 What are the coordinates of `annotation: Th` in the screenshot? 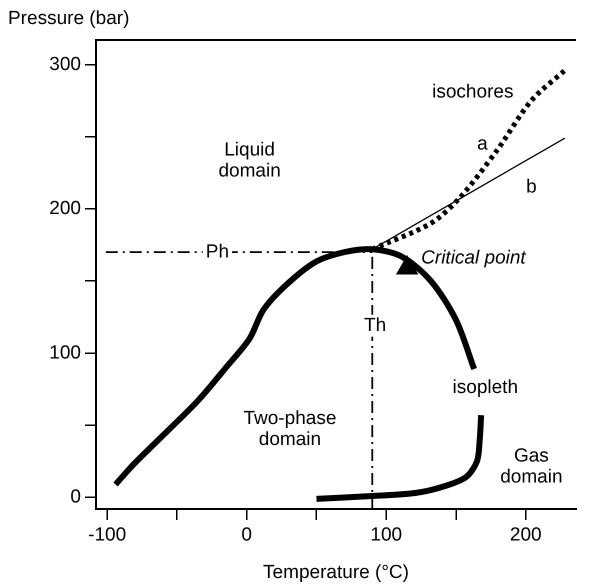 It's located at (375, 325).